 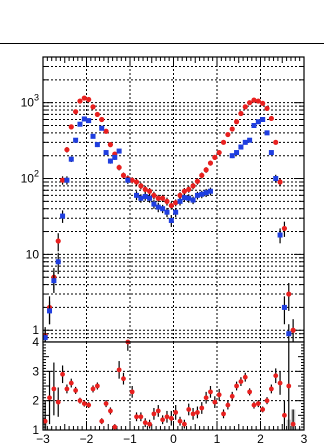 What do you see at coordinates (43, 439) in the screenshot?
I see `x-tick-label: −3` at bounding box center [43, 439].